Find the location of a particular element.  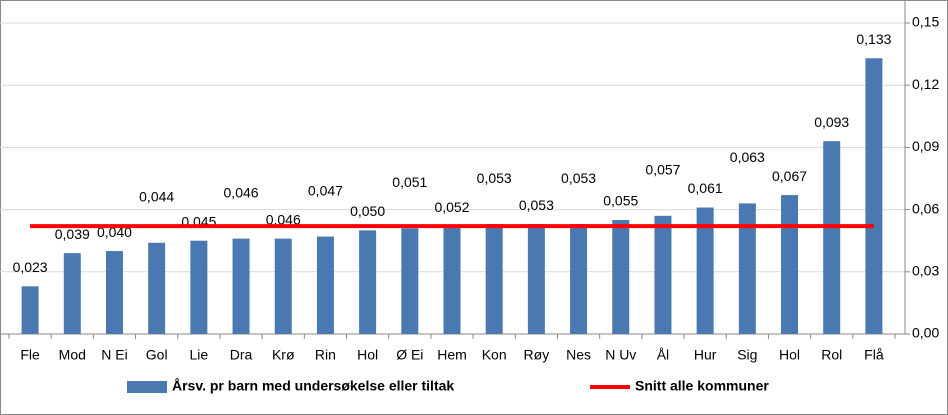

value-label: 0,093 is located at coordinates (831, 122).